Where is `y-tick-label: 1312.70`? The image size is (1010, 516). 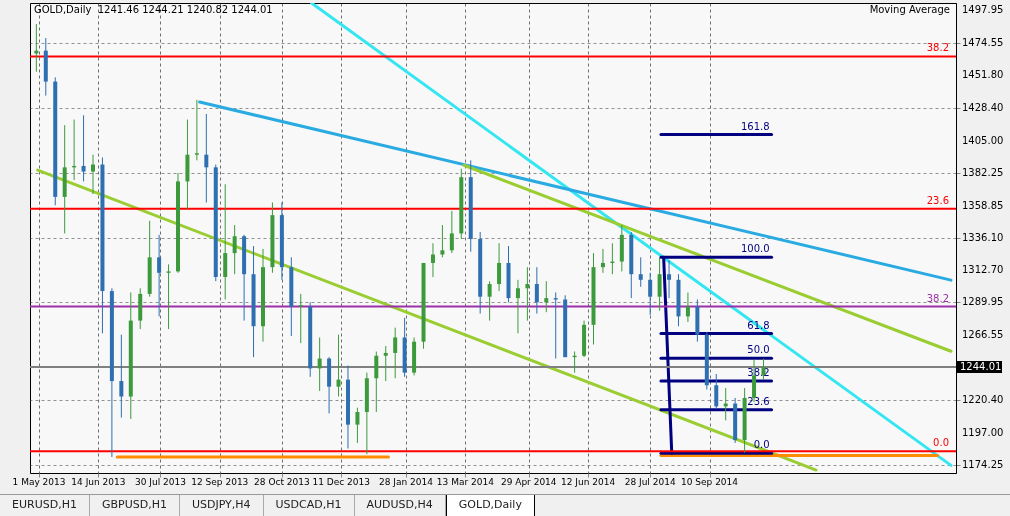
y-tick-label: 1312.70 is located at coordinates (983, 270).